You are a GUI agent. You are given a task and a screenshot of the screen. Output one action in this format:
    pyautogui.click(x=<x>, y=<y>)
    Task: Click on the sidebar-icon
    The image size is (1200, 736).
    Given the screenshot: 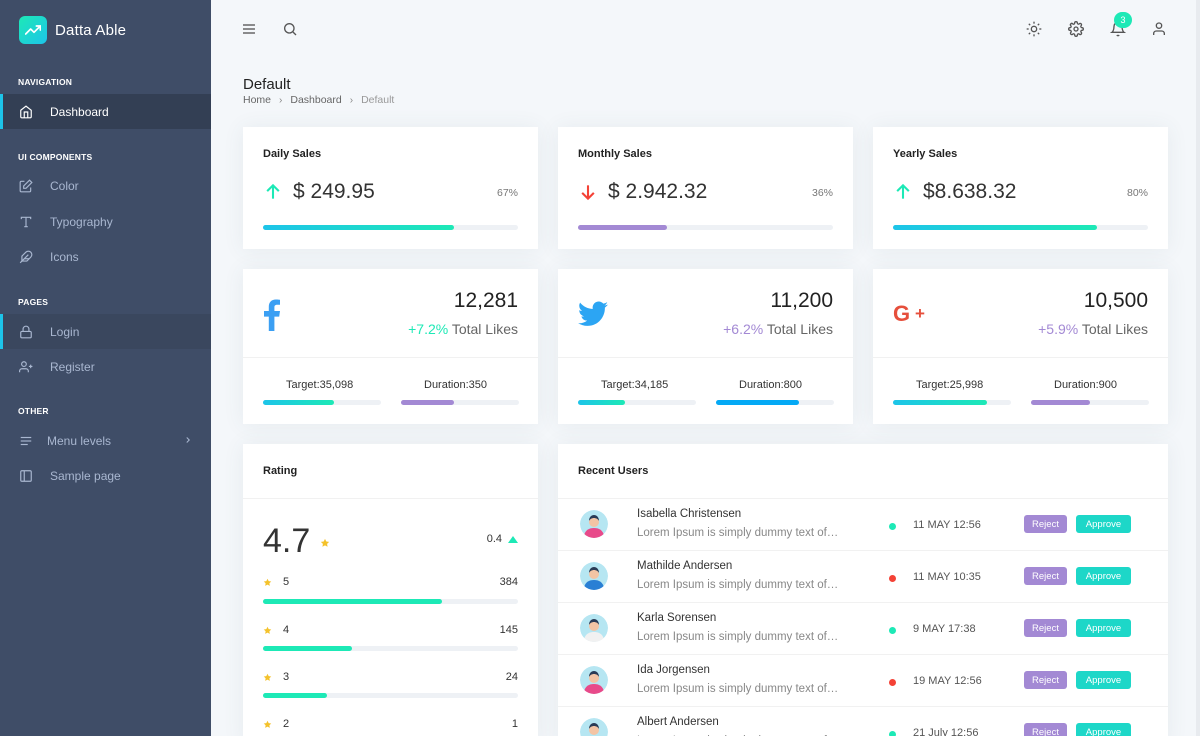 What is the action you would take?
    pyautogui.click(x=26, y=476)
    